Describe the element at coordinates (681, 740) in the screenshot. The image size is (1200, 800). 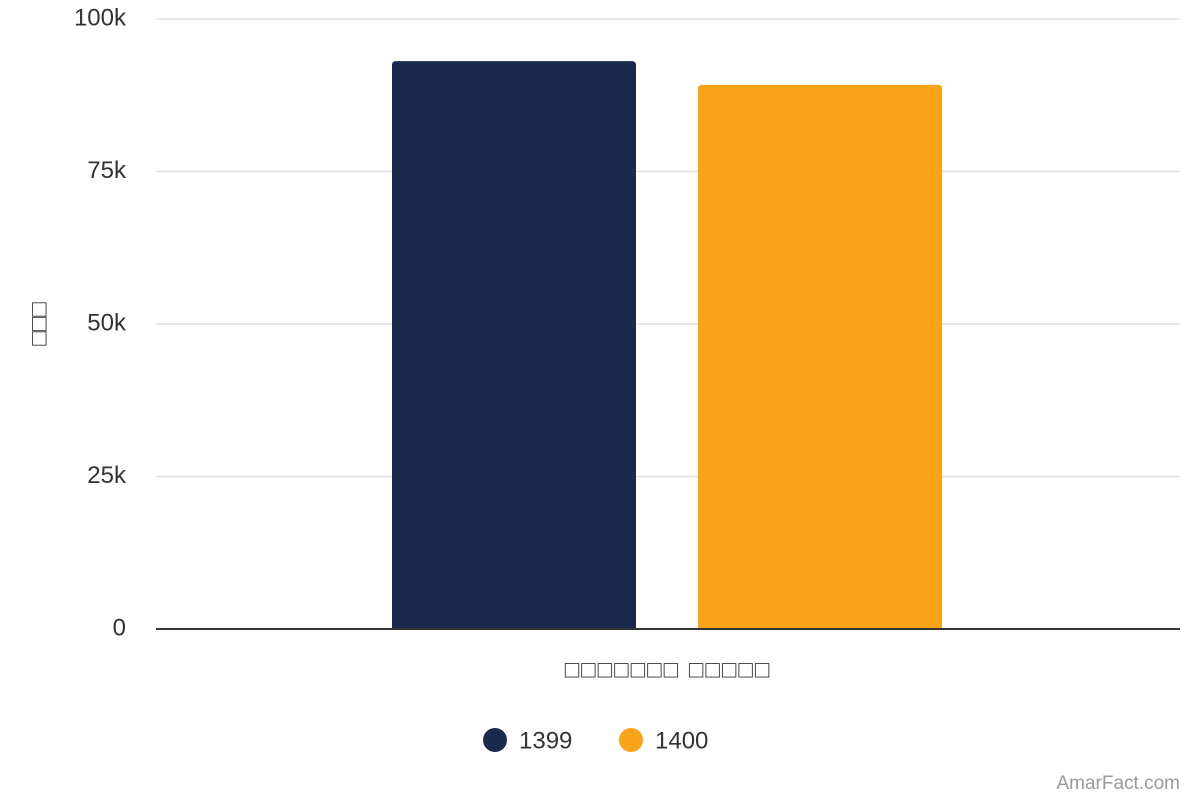
I see `legend-label: 1400` at that location.